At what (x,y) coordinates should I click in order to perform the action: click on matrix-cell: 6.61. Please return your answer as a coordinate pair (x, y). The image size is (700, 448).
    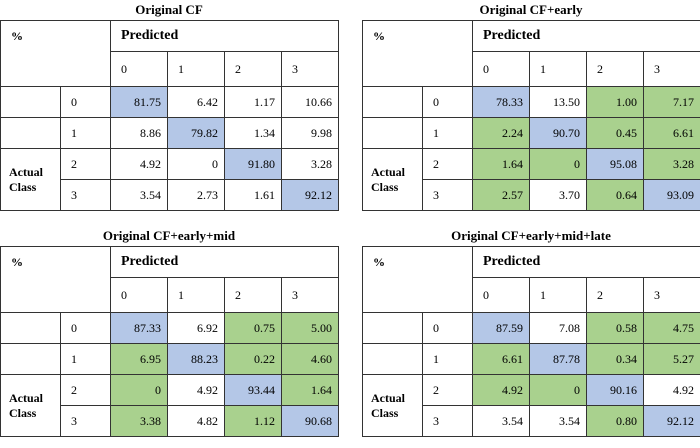
    Looking at the image, I should click on (671, 133).